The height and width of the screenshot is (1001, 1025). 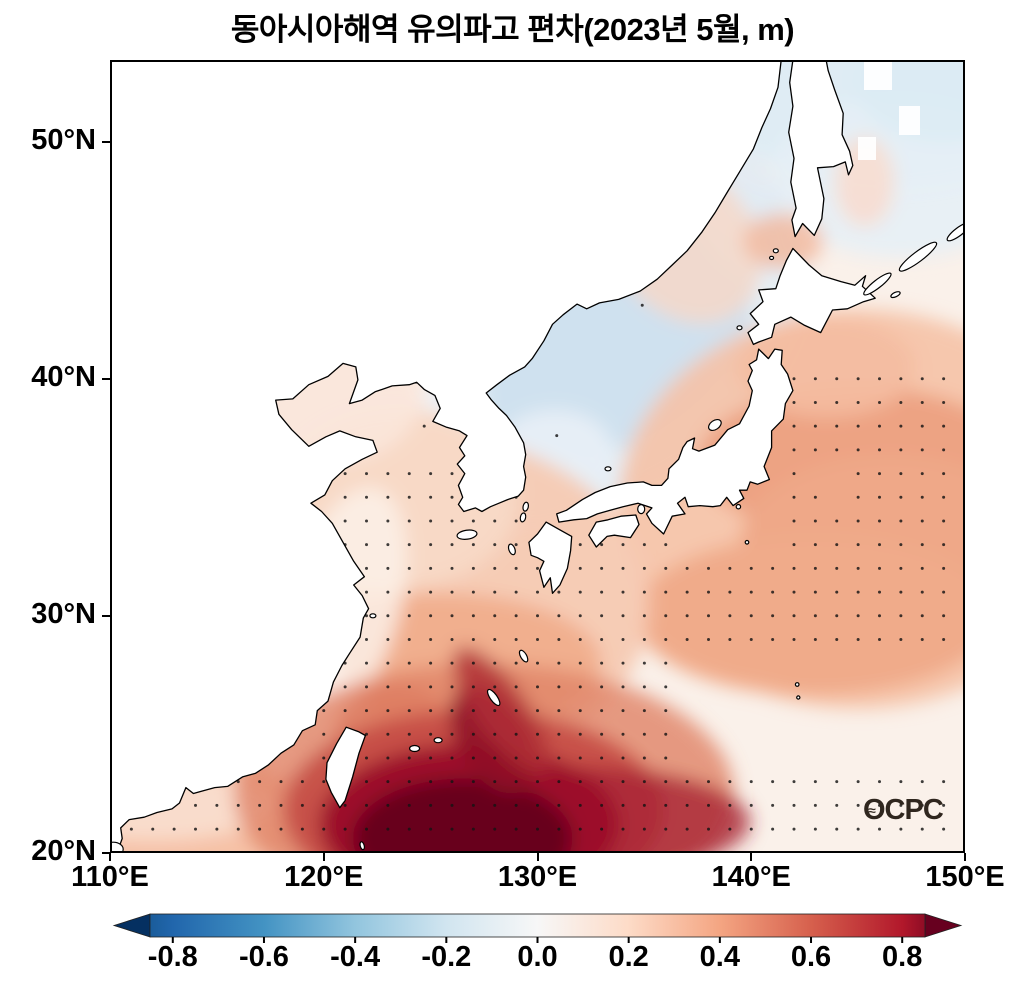 What do you see at coordinates (63, 850) in the screenshot?
I see `y-tick-label: 20°N` at bounding box center [63, 850].